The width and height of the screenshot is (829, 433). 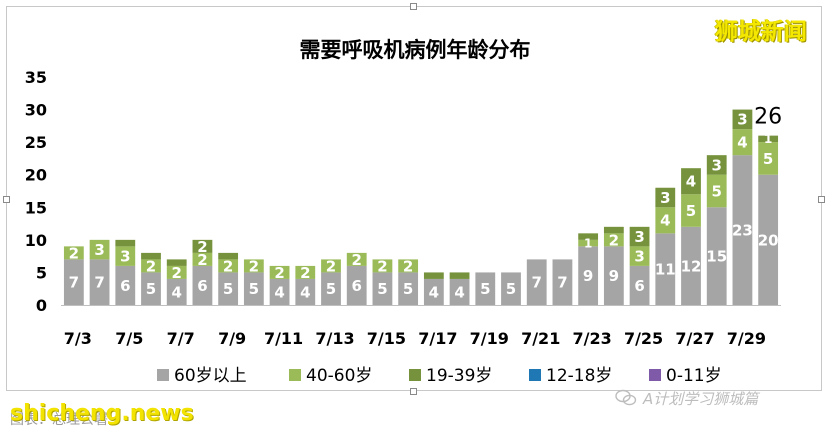 What do you see at coordinates (386, 338) in the screenshot?
I see `x-tick-label: 7/15` at bounding box center [386, 338].